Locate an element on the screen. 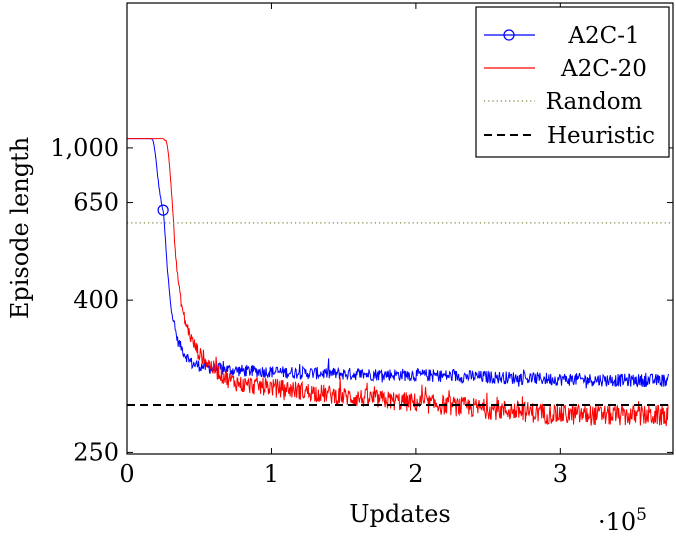 The width and height of the screenshot is (676, 537). y-tick-label: 400 is located at coordinates (96, 300).